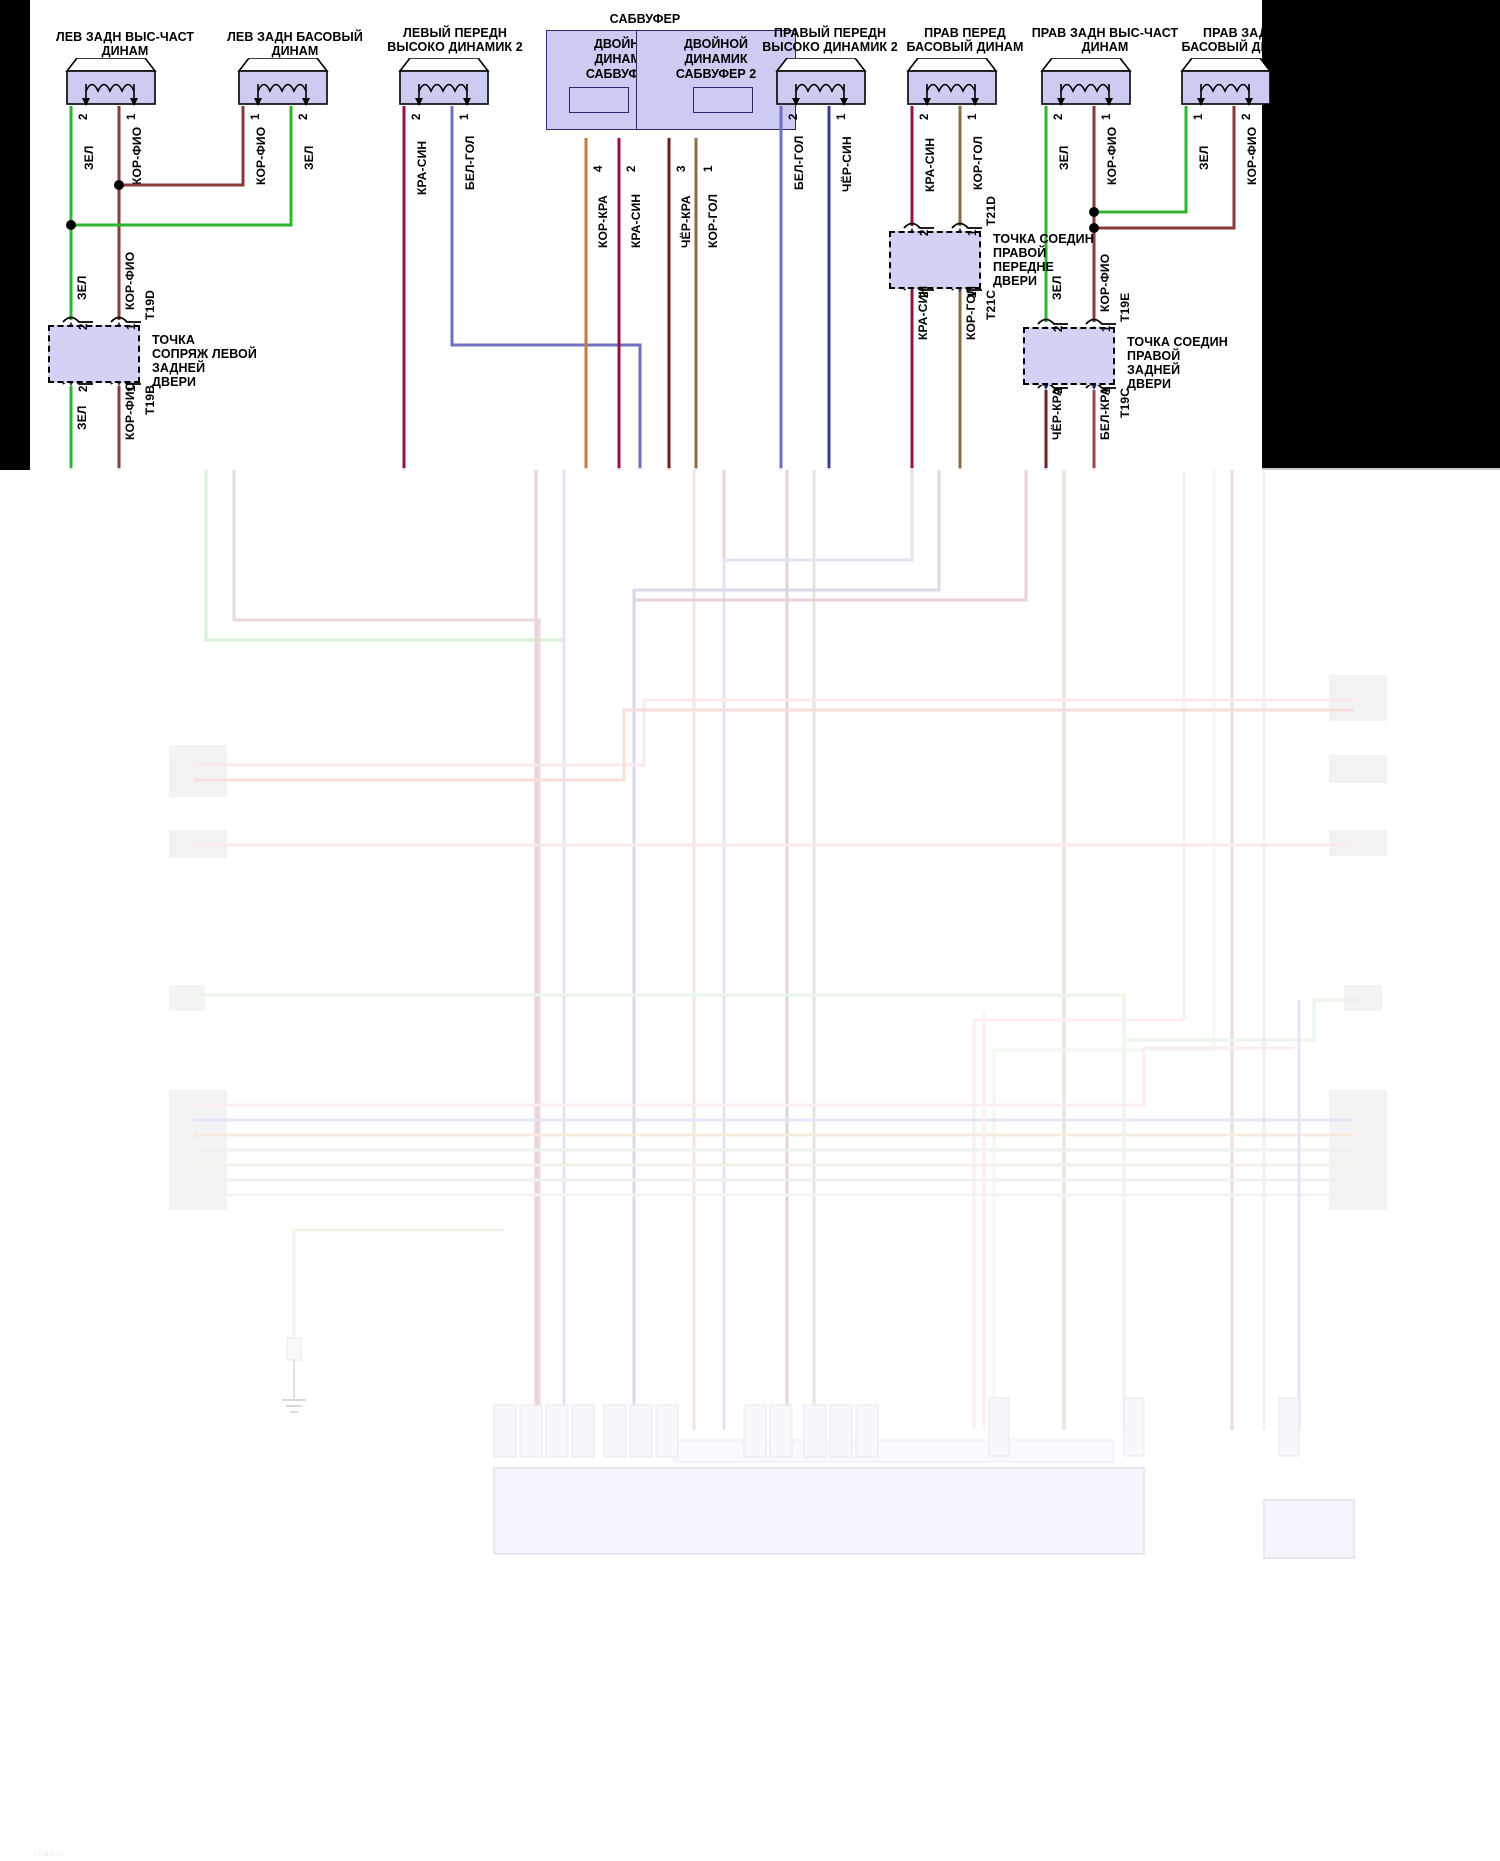  What do you see at coordinates (150, 399) in the screenshot?
I see `connector-code-bottom: T19B` at bounding box center [150, 399].